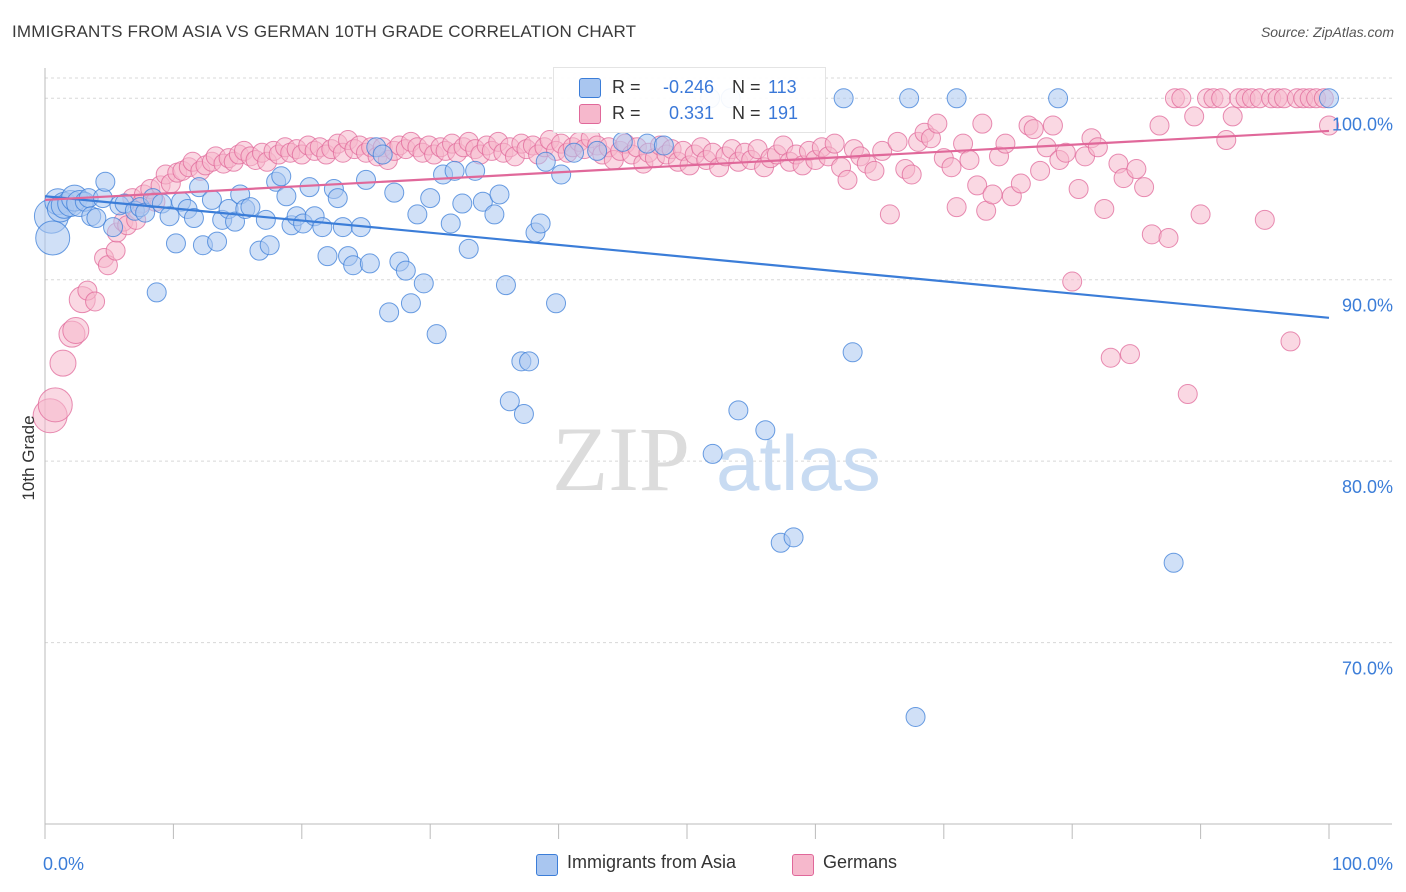  Describe the element at coordinates (652, 862) in the screenshot. I see `legend-asia-label: Immigrants from Asia` at that location.